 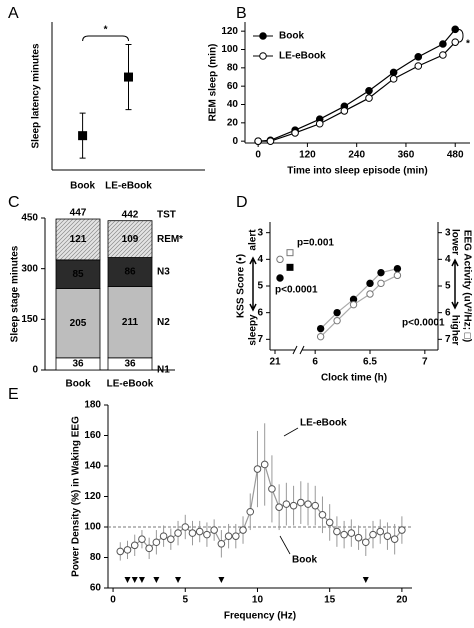 What do you see at coordinates (425, 362) in the screenshot?
I see `x-tick-label: 7` at bounding box center [425, 362].